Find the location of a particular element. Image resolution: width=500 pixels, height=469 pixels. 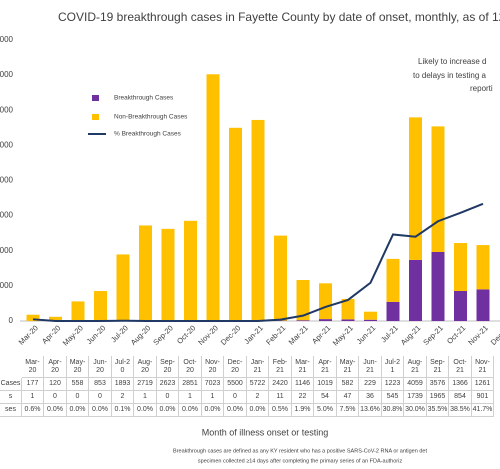

x-tick-label: Sep-20 is located at coordinates (162, 334).